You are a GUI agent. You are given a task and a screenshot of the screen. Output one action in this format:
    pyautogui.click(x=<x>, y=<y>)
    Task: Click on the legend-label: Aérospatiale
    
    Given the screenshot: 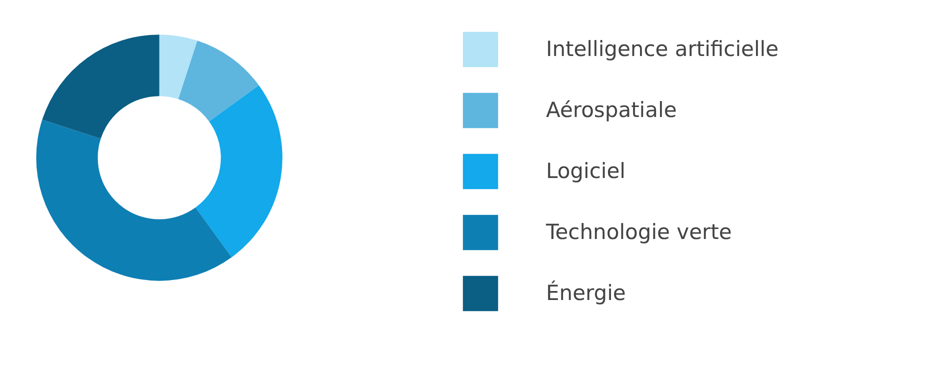 What is the action you would take?
    pyautogui.click(x=611, y=110)
    